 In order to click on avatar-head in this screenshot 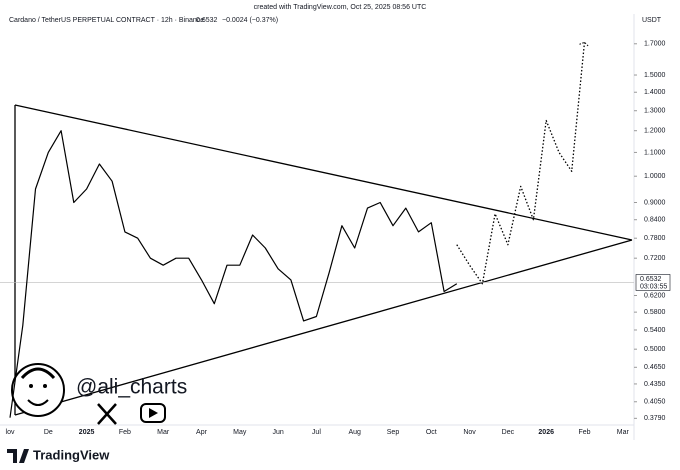, I will do `click(38, 390)`.